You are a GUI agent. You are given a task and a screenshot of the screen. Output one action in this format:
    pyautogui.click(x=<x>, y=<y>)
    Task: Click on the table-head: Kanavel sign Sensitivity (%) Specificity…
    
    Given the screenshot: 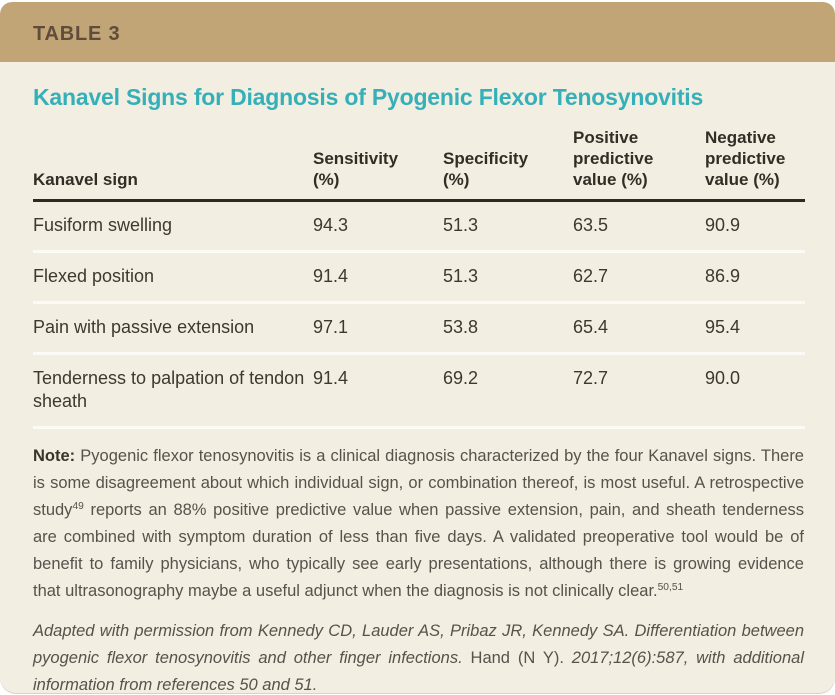 What is the action you would take?
    pyautogui.click(x=419, y=164)
    